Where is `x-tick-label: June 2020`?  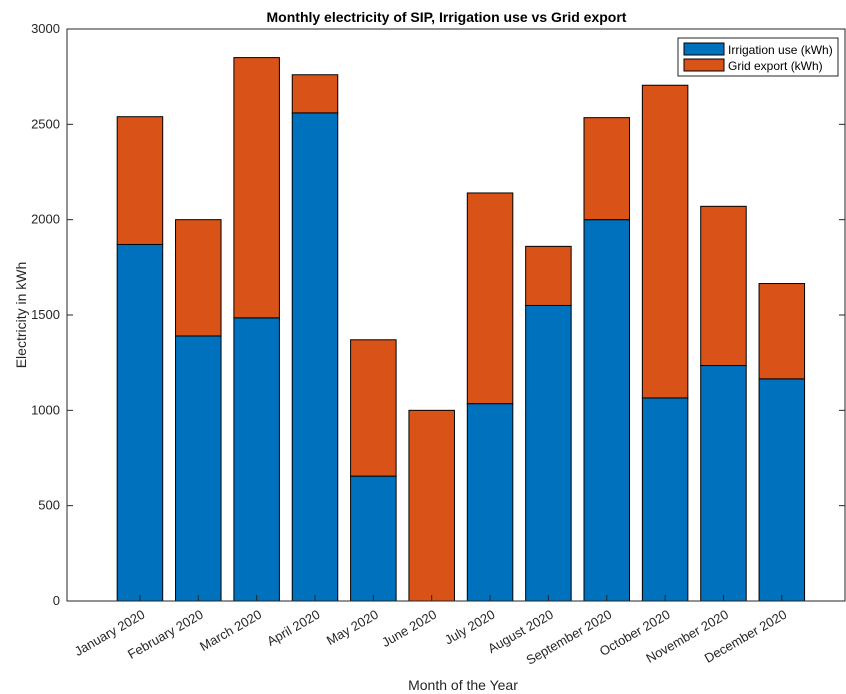 x-tick-label: June 2020 is located at coordinates (409, 628).